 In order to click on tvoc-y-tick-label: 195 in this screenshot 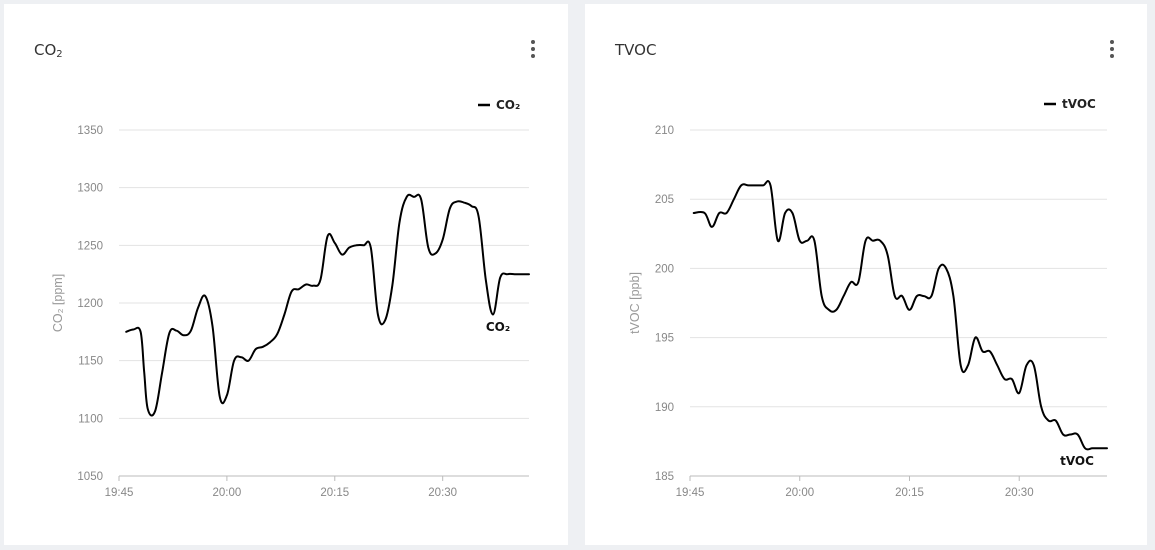, I will do `click(664, 339)`.